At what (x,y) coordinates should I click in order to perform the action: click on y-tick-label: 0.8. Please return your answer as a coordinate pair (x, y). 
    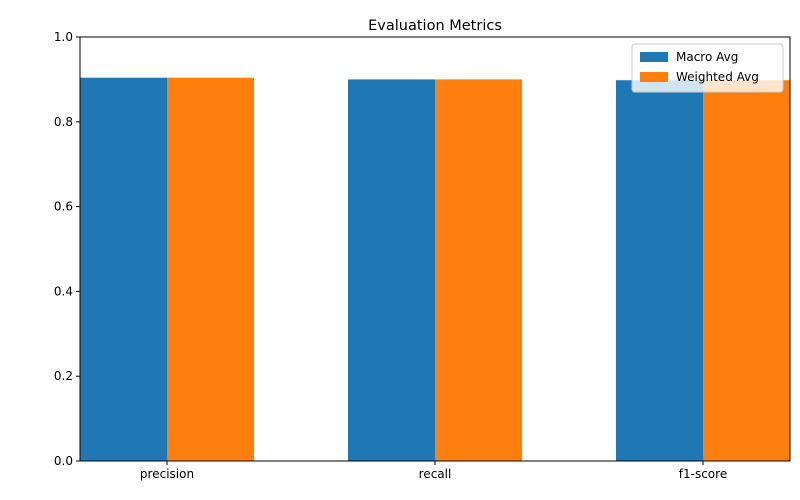
    Looking at the image, I should click on (63, 122).